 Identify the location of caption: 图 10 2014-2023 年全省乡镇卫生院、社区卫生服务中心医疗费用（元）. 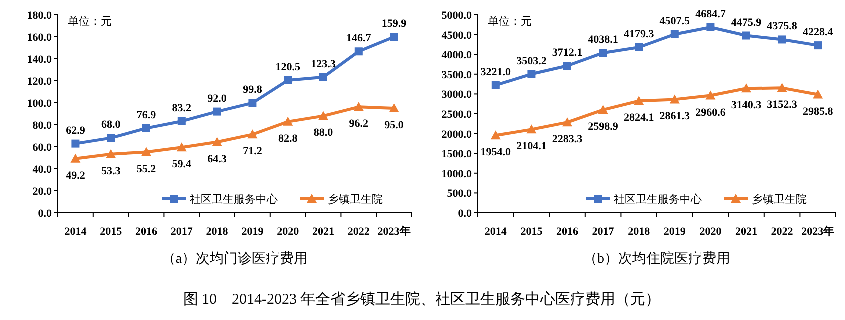
(422, 299).